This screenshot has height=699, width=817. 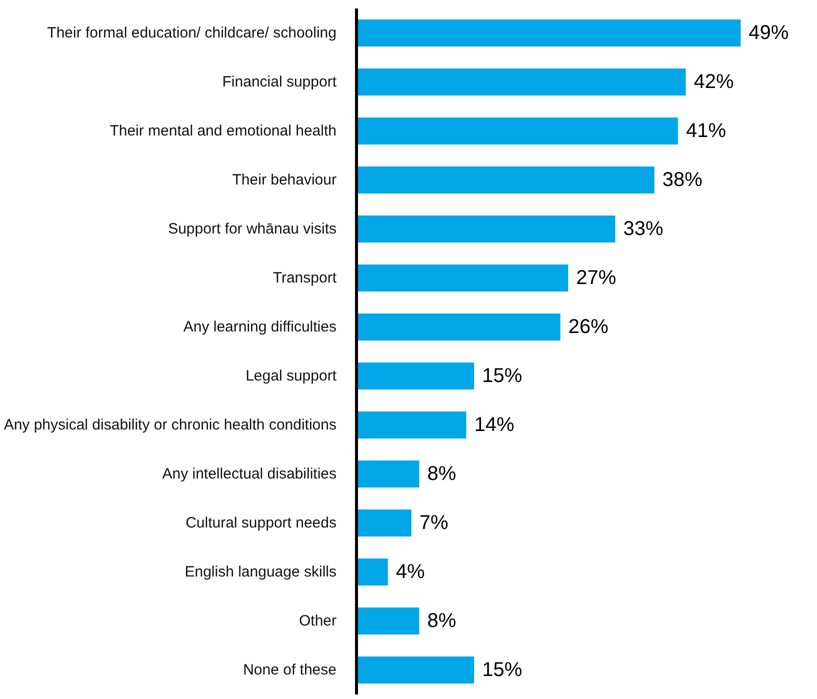 I want to click on data-label: 33%, so click(x=643, y=229).